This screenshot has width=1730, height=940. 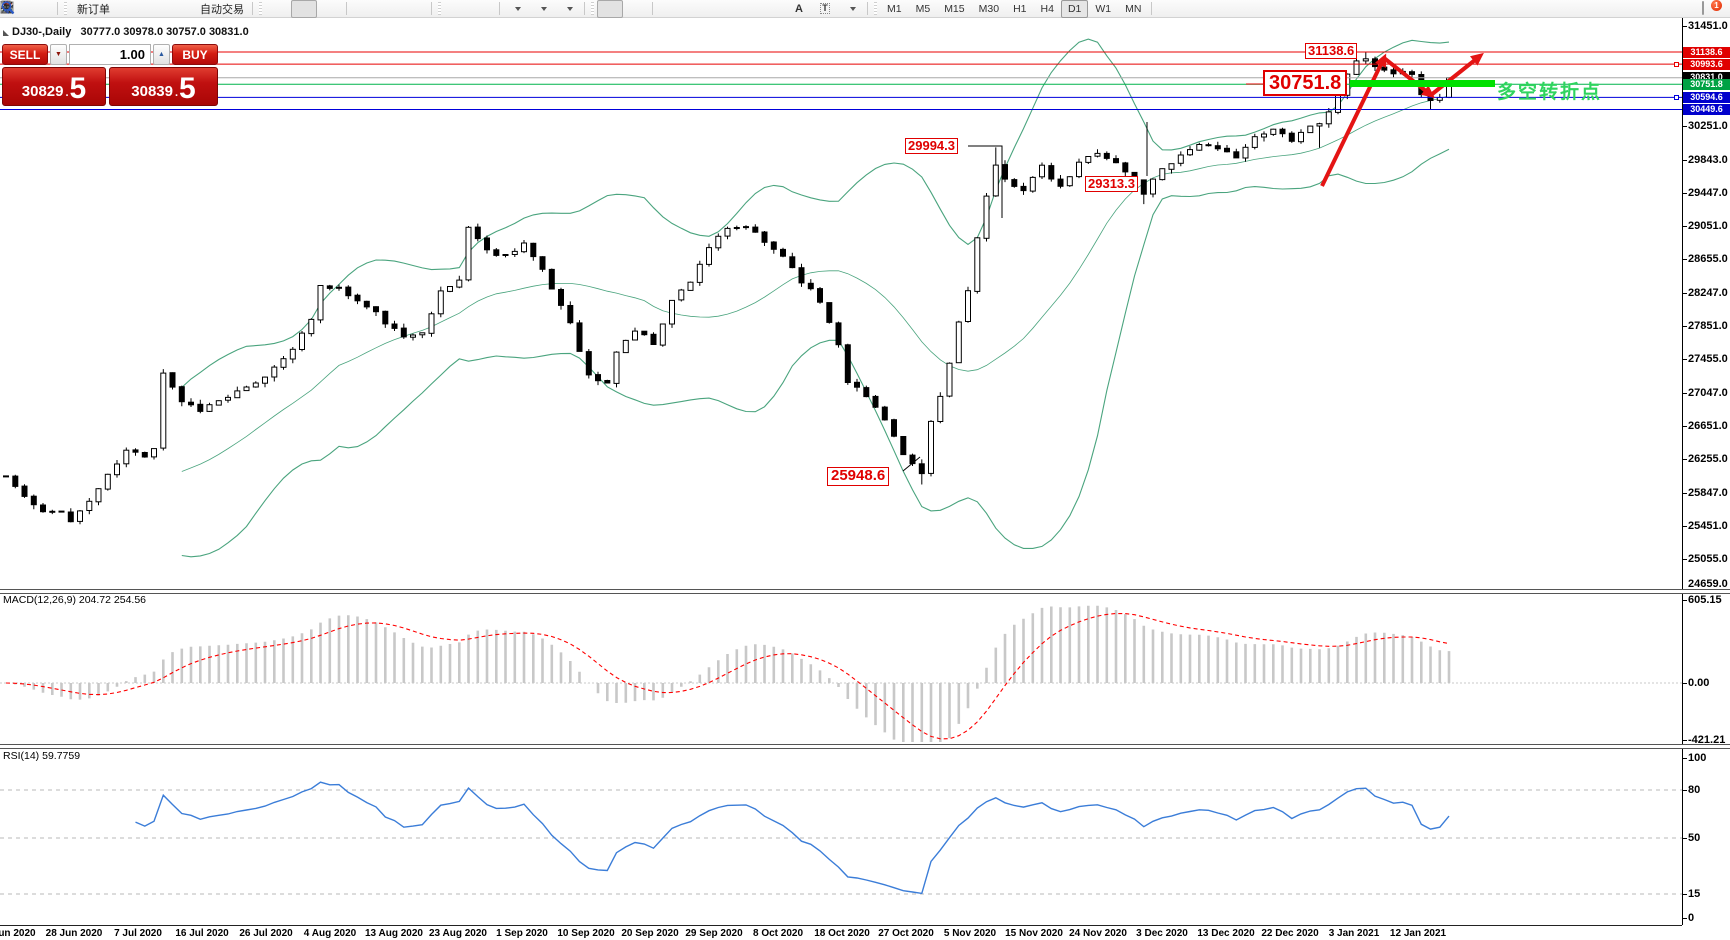 I want to click on volume-increase-button: ▲, so click(x=161, y=54).